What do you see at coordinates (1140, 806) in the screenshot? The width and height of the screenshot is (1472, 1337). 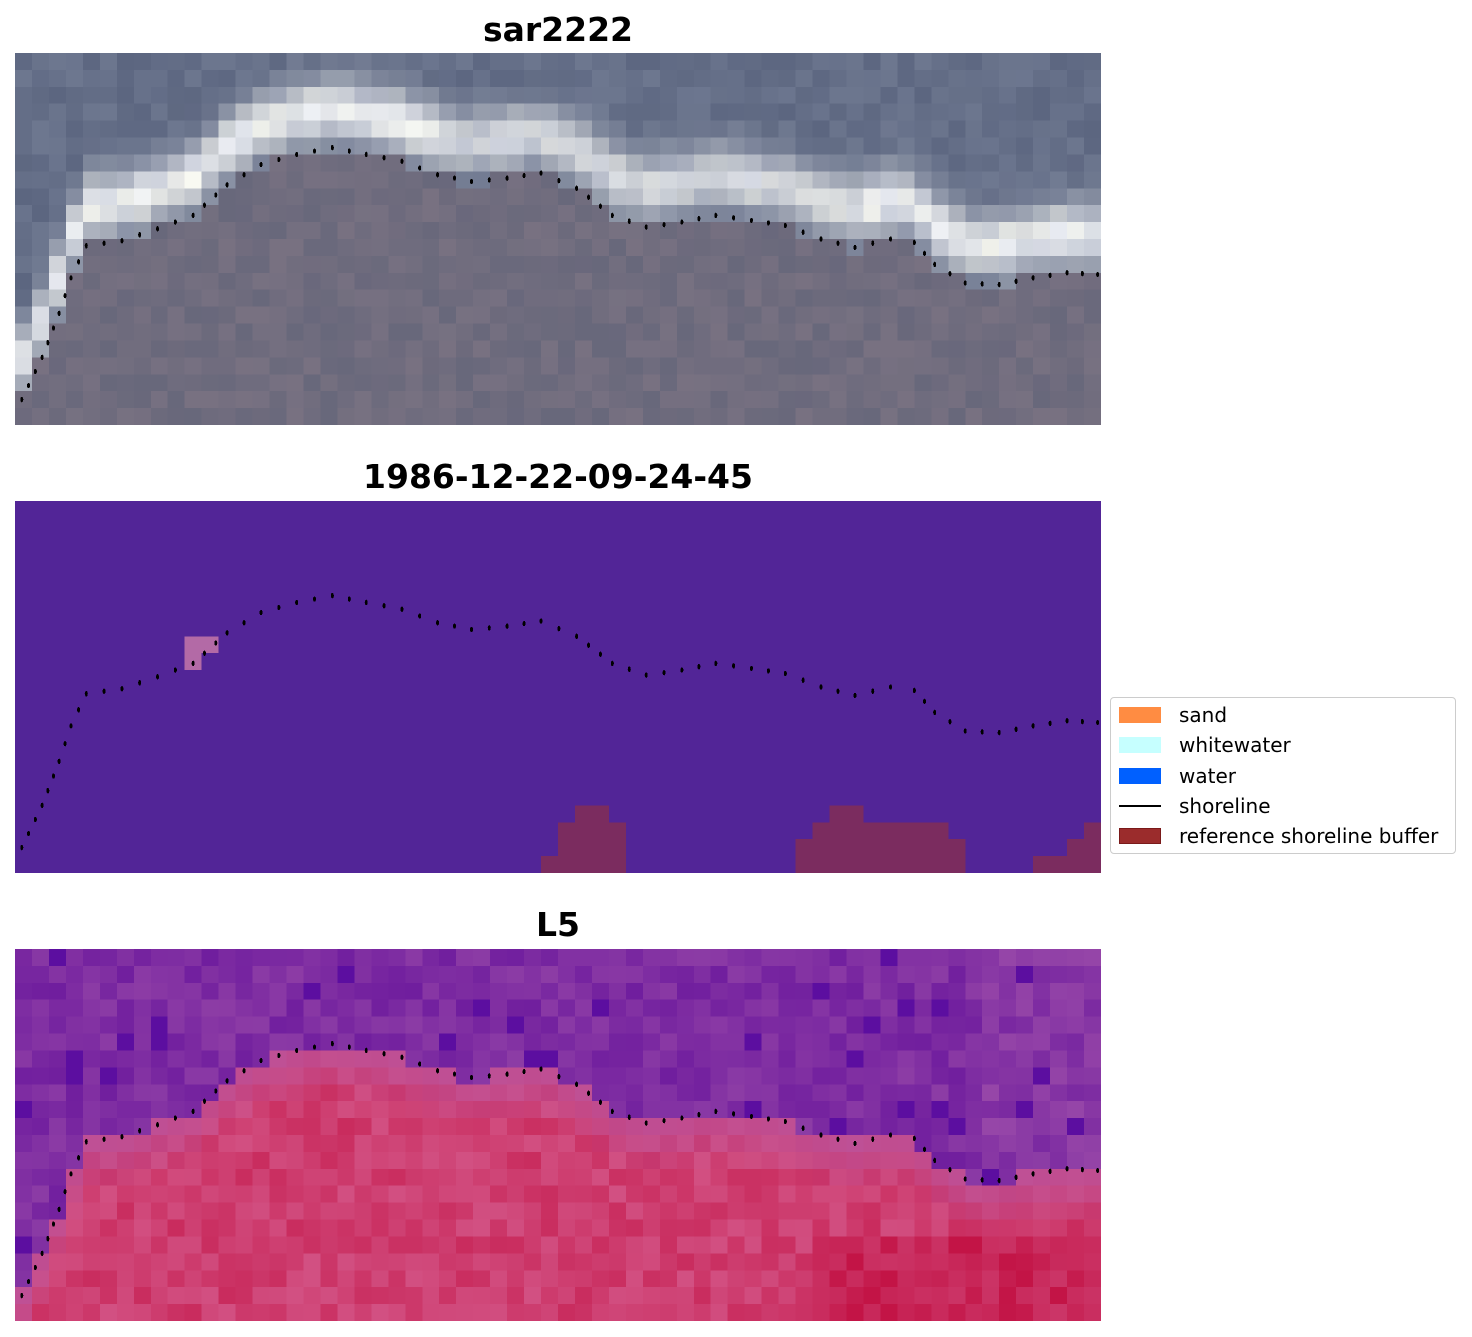 I see `legend-line-shoreline` at bounding box center [1140, 806].